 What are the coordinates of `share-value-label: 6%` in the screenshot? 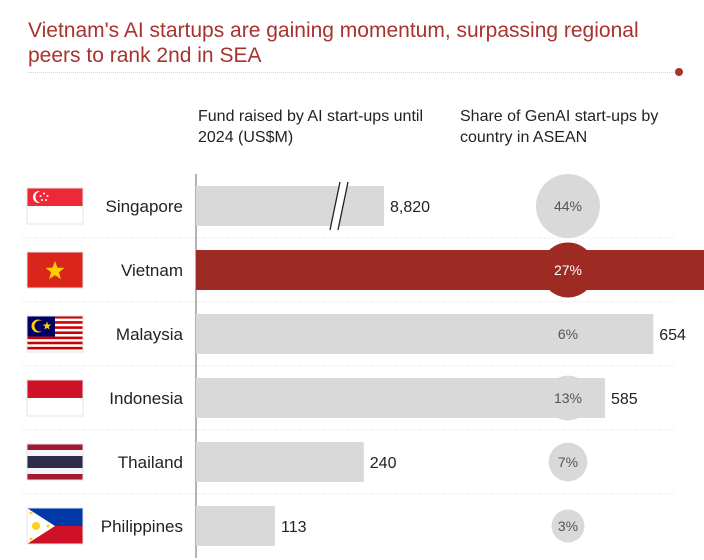 It's located at (568, 334).